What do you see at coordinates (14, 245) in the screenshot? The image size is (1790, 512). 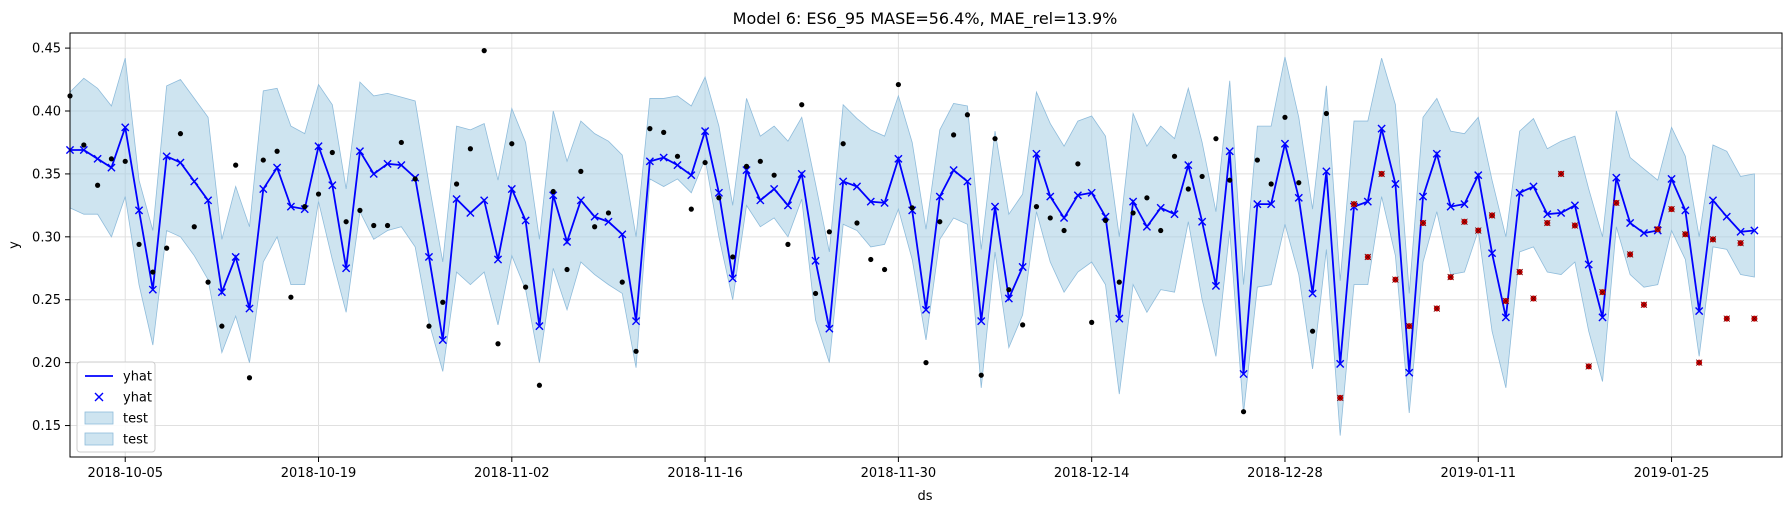 I see `y-axis-title: y` at bounding box center [14, 245].